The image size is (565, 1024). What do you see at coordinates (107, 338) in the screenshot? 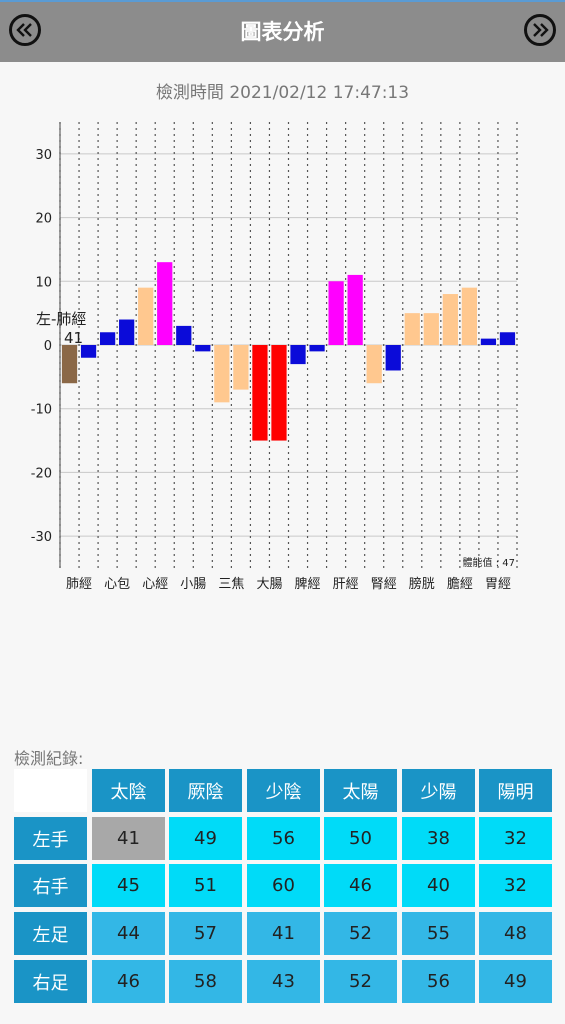
I see `bar-心包-0` at bounding box center [107, 338].